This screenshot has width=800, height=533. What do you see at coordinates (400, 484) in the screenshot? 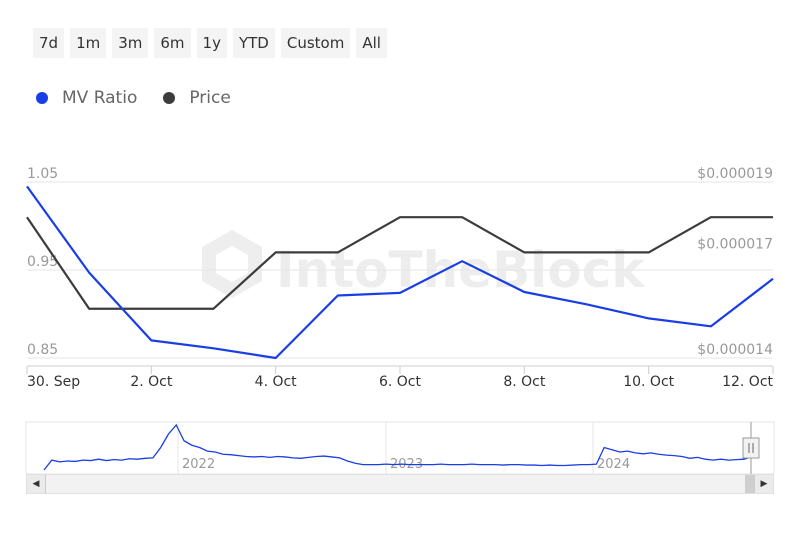
I see `navigator-scrollbar: ◀ ▶` at bounding box center [400, 484].